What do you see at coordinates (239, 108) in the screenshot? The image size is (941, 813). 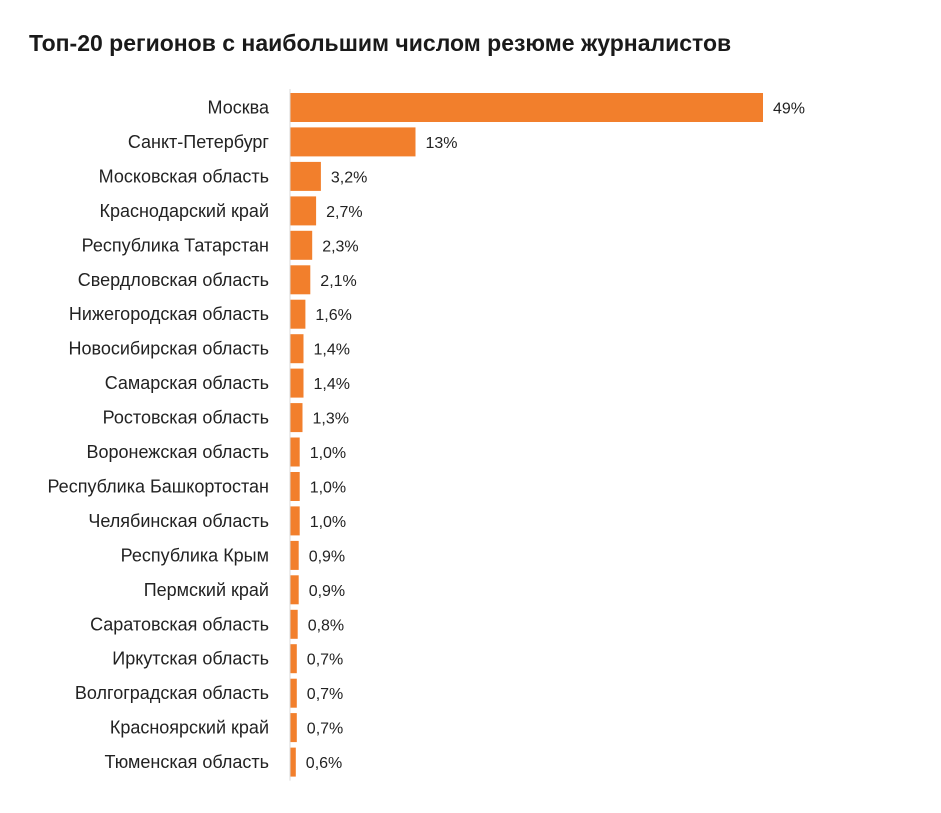 I see `category-label: Москва` at bounding box center [239, 108].